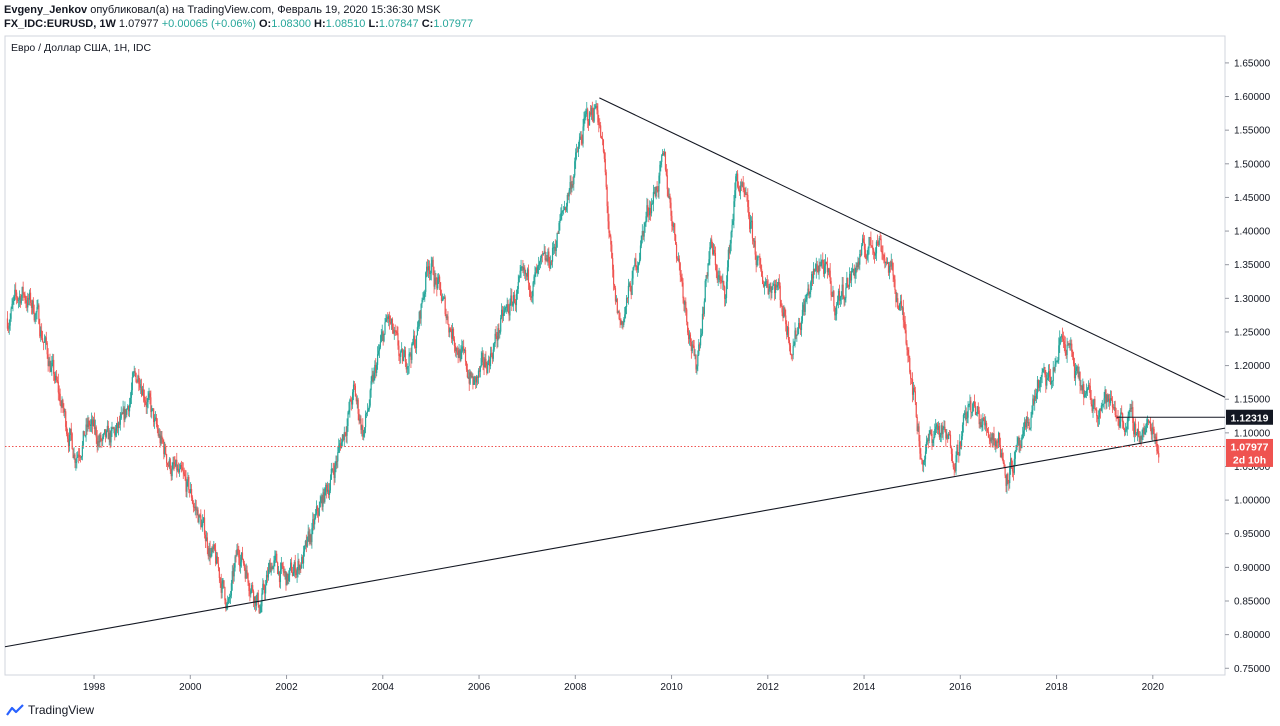 Image resolution: width=1280 pixels, height=726 pixels. I want to click on x-tick-label: 2010, so click(671, 687).